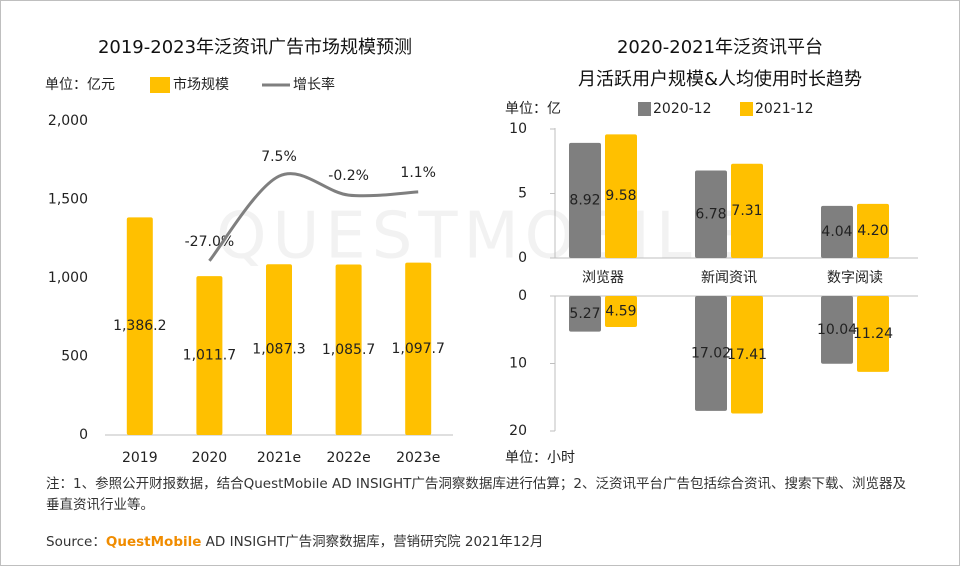 This screenshot has width=960, height=566. I want to click on x-tick-label: 浏览器, so click(603, 278).